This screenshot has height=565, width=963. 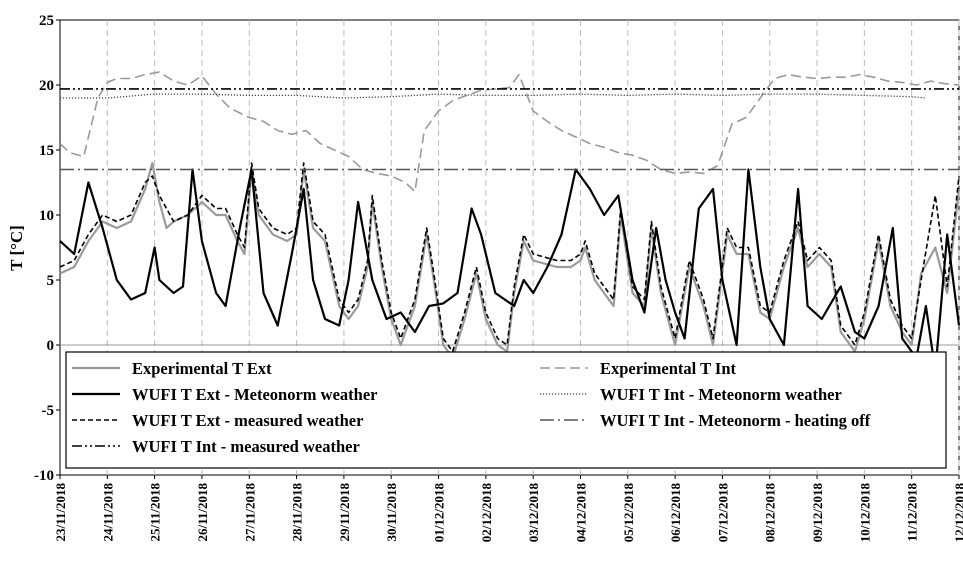 What do you see at coordinates (439, 513) in the screenshot?
I see `x-tick-label: 01/12/2018` at bounding box center [439, 513].